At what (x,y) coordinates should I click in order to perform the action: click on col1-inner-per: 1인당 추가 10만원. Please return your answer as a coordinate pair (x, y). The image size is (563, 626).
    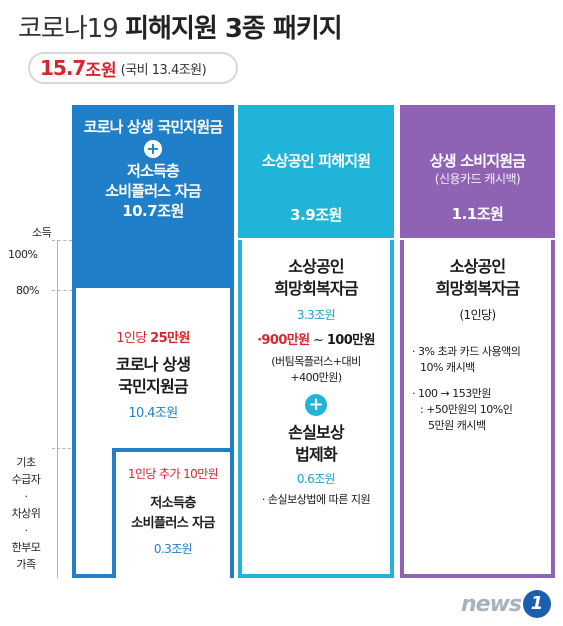
    Looking at the image, I should click on (173, 474).